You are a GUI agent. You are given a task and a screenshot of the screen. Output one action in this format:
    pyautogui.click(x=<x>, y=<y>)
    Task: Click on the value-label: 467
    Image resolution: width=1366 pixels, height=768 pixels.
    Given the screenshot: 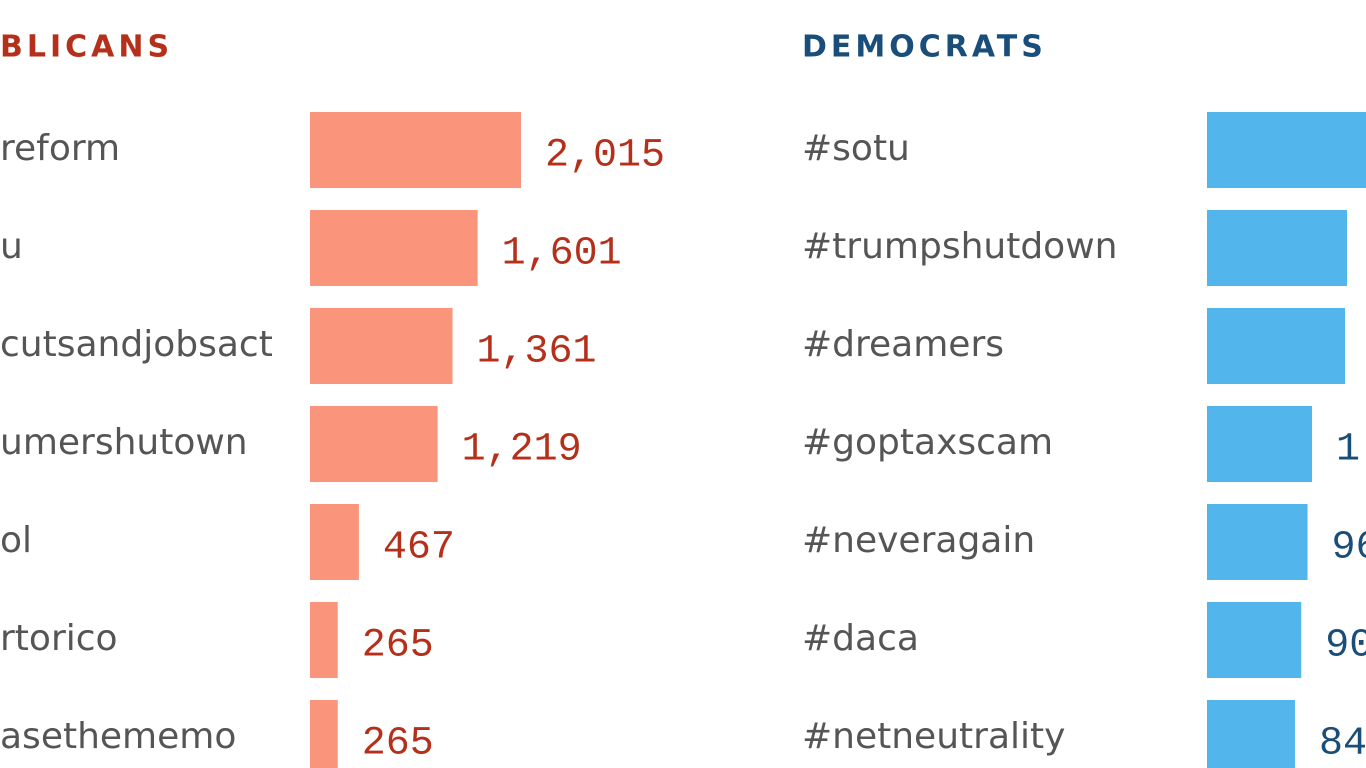 What is the action you would take?
    pyautogui.click(x=419, y=548)
    